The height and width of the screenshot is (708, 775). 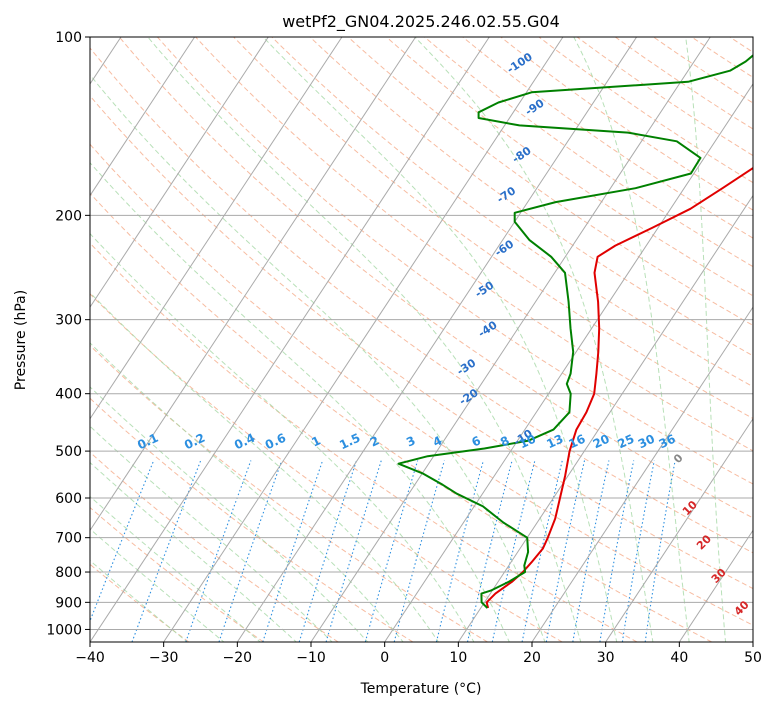 What do you see at coordinates (554, 442) in the screenshot?
I see `mixing-ratio-label: 13` at bounding box center [554, 442].